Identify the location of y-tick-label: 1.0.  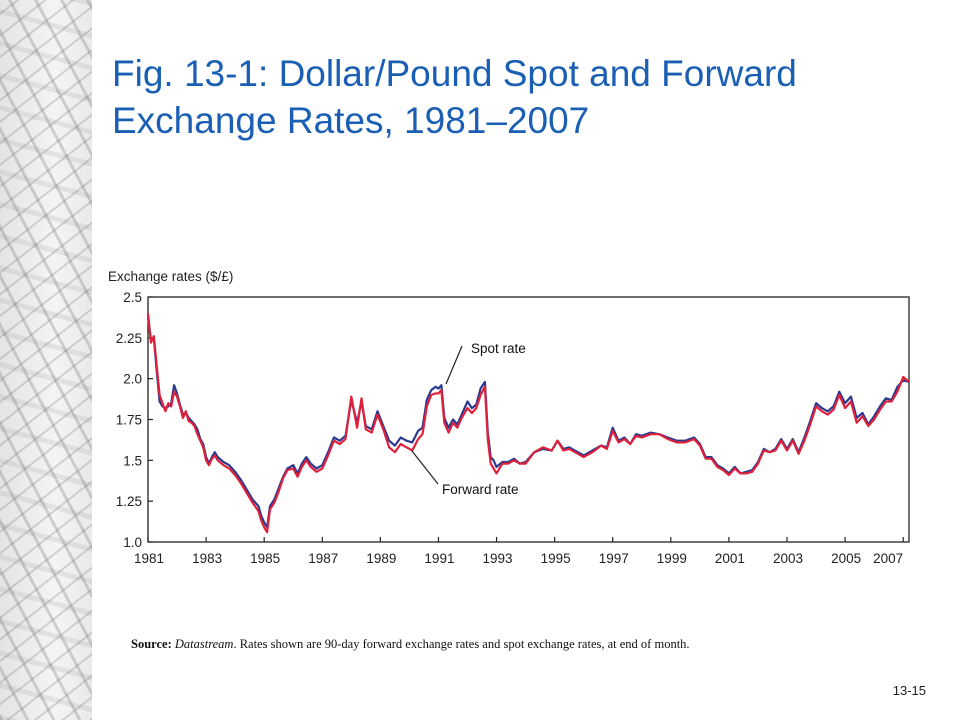
(132, 542).